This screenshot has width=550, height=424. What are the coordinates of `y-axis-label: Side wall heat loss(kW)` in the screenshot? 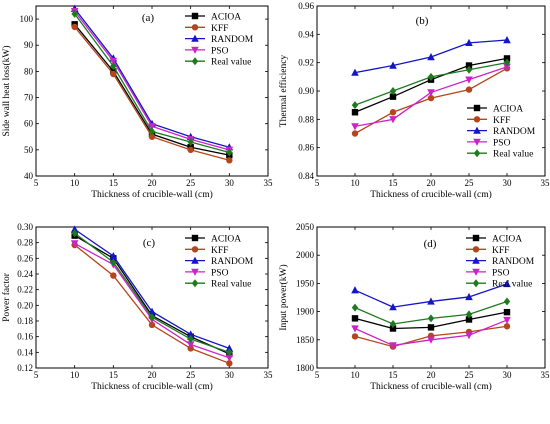 It's located at (6, 90).